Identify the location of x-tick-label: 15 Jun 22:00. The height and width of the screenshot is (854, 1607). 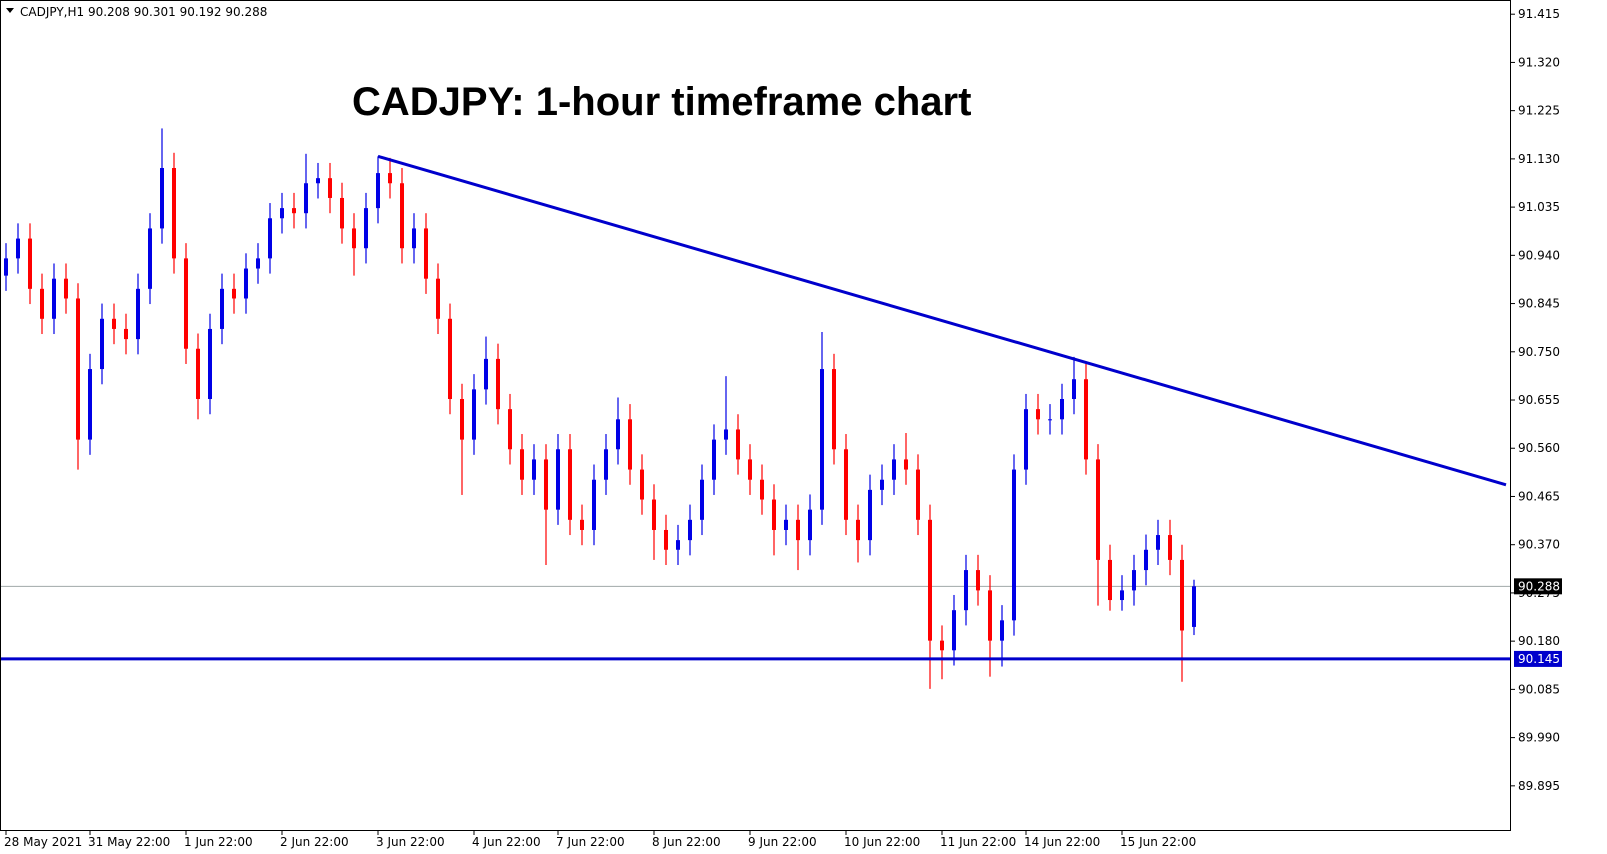
(1158, 842).